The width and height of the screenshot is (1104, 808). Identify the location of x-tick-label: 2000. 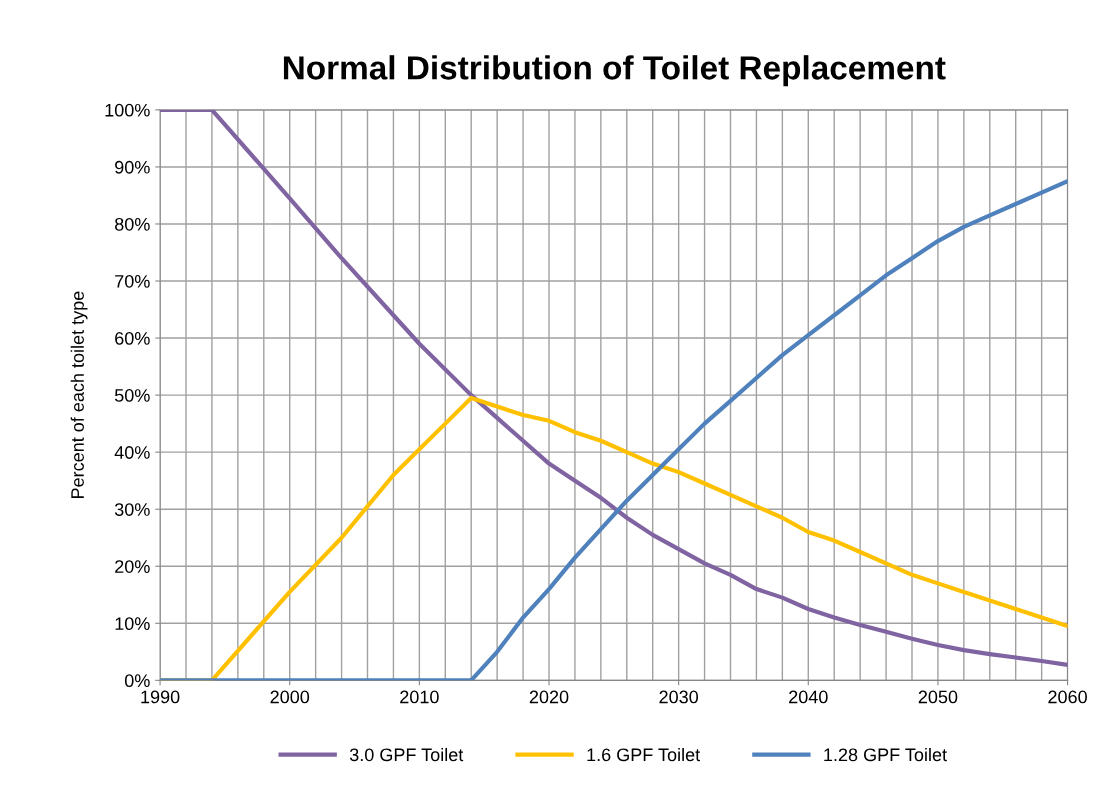
(290, 697).